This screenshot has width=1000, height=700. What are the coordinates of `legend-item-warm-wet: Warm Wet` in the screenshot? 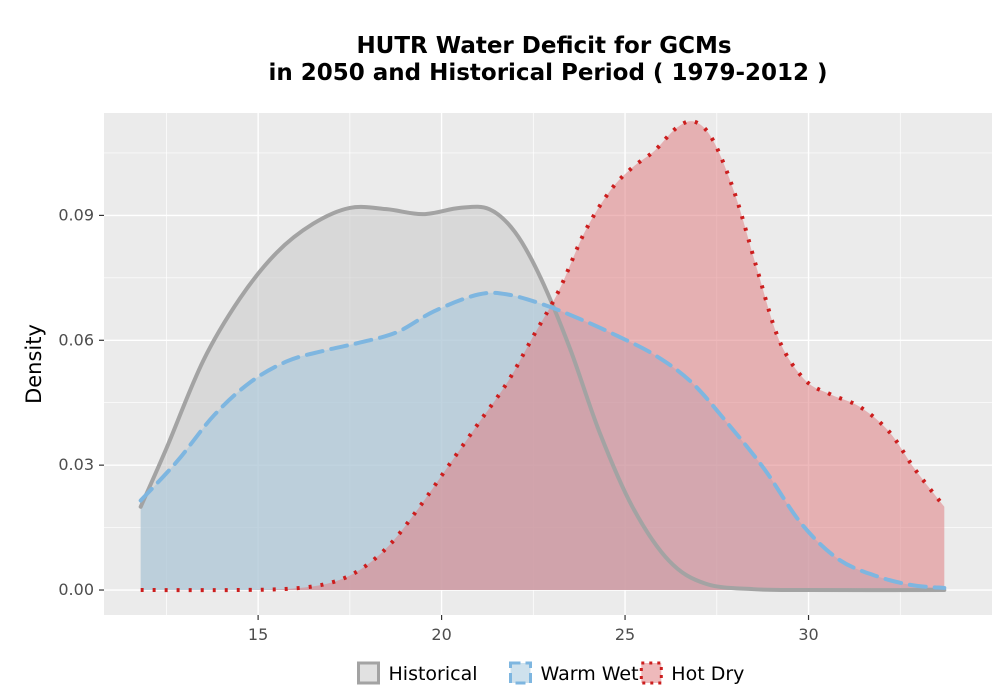 It's located at (574, 673).